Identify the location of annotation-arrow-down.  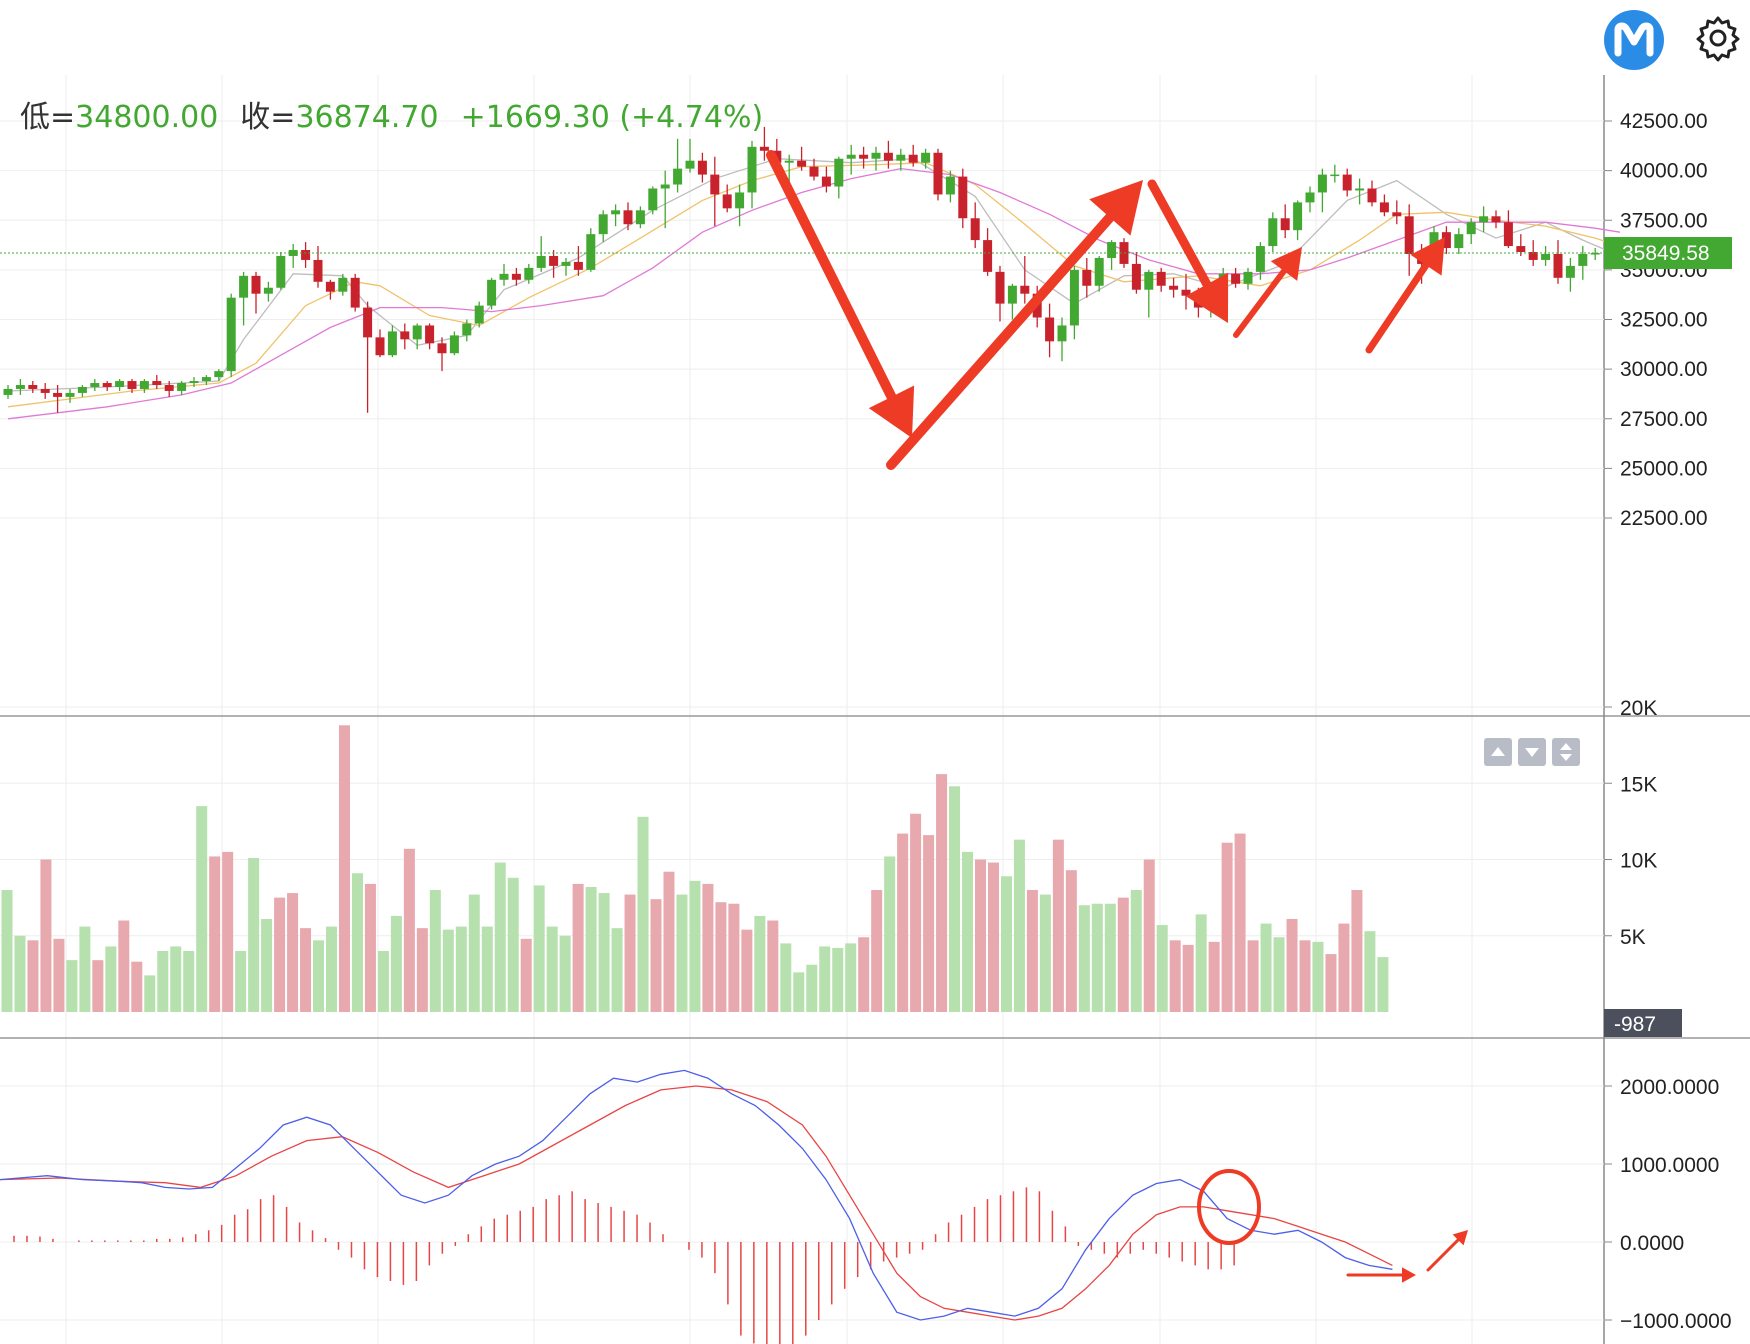
(831, 276).